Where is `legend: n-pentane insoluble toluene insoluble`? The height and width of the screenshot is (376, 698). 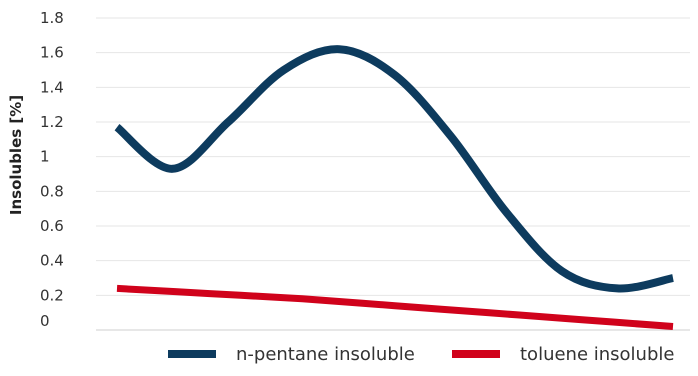
legend: n-pentane insoluble toluene insoluble is located at coordinates (421, 354).